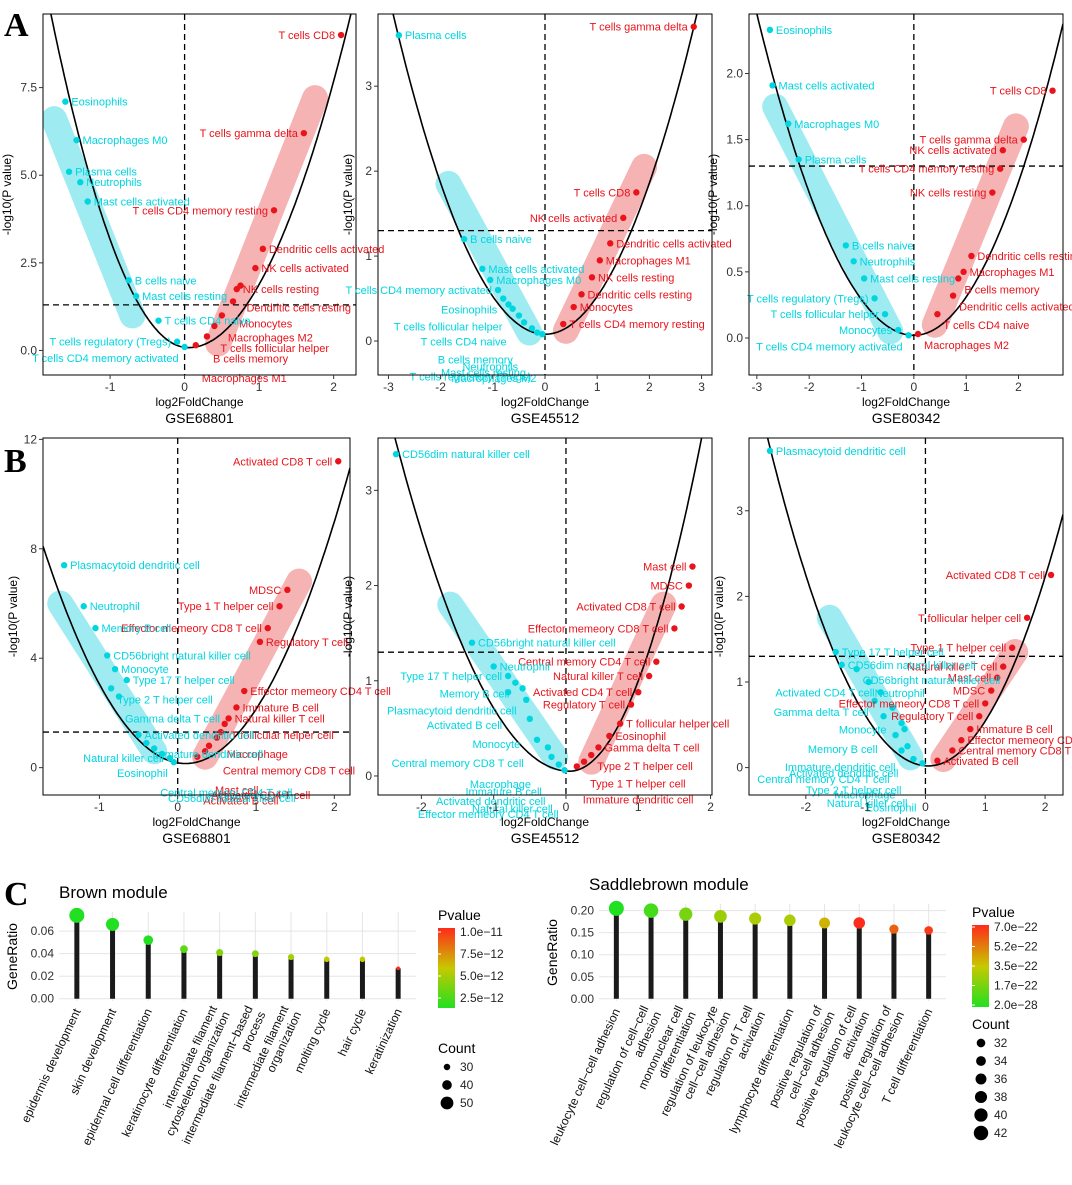 This screenshot has height=1185, width=1072. What do you see at coordinates (135, 566) in the screenshot?
I see `point-label: Plasmacytoid dendritic cell` at bounding box center [135, 566].